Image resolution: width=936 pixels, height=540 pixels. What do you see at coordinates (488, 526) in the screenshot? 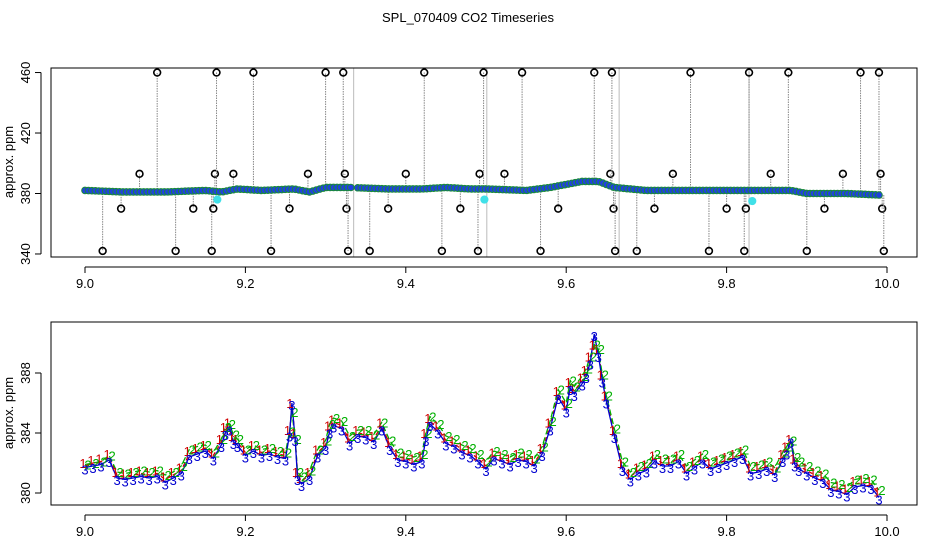
I see `bottom-x-axis: 9.0 9.2 9.4 9.6 9.8 10.0` at bounding box center [488, 526].